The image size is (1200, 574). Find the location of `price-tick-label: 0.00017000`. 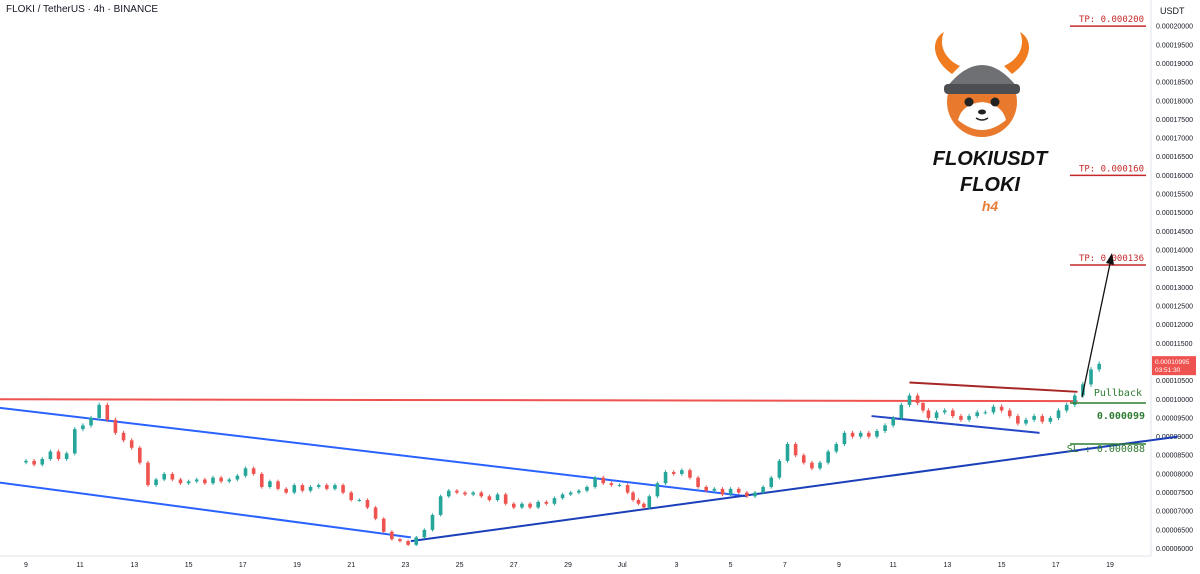

price-tick-label: 0.00017000 is located at coordinates (1174, 139).